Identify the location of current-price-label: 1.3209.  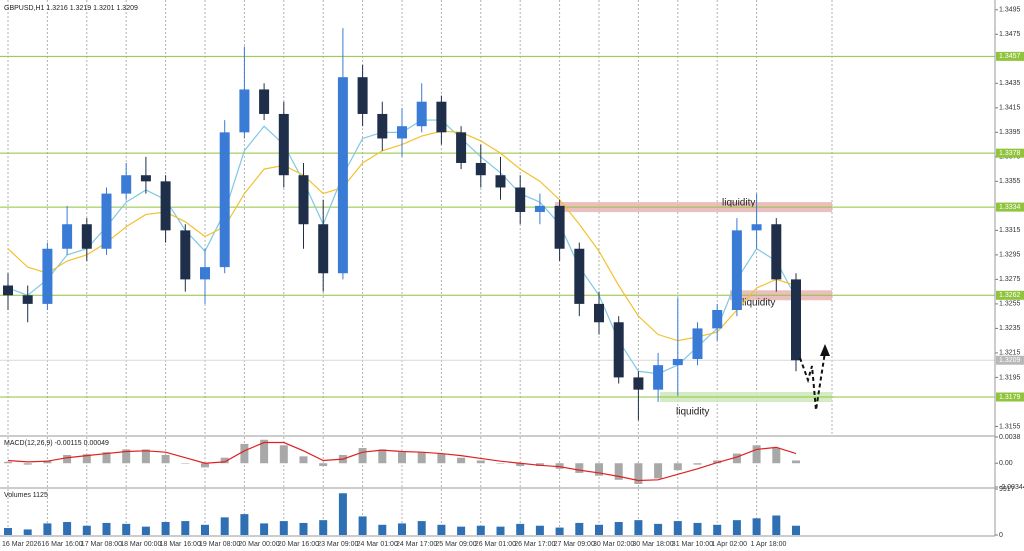
(1010, 360).